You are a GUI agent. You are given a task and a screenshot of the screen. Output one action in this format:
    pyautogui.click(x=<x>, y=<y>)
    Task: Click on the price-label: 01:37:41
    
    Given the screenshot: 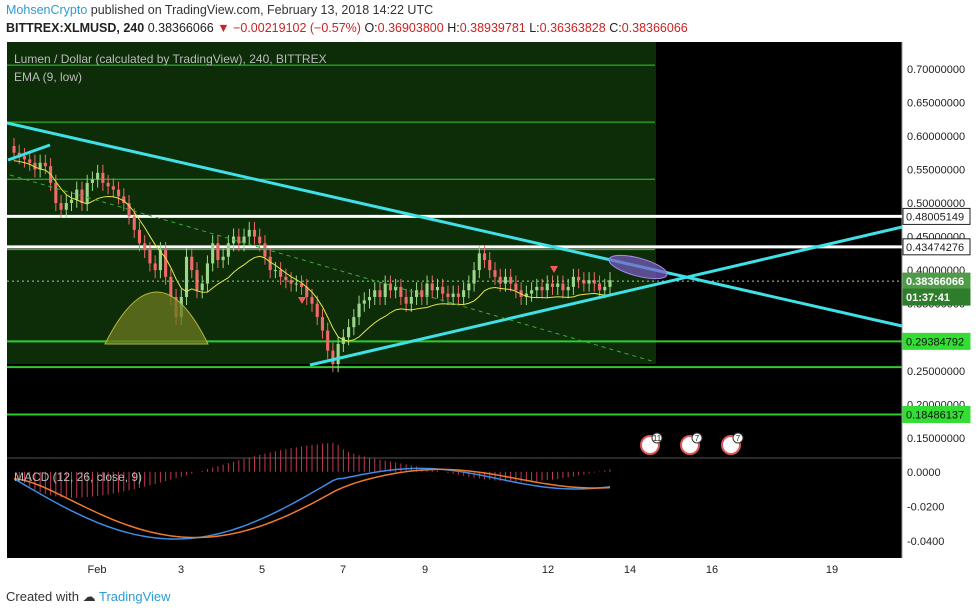 What is the action you would take?
    pyautogui.click(x=928, y=298)
    